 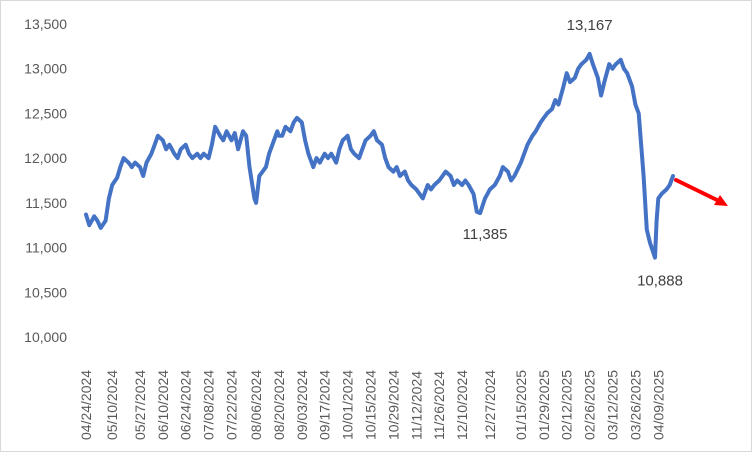 I want to click on x-tick-label: 06/24/2024, so click(x=186, y=405).